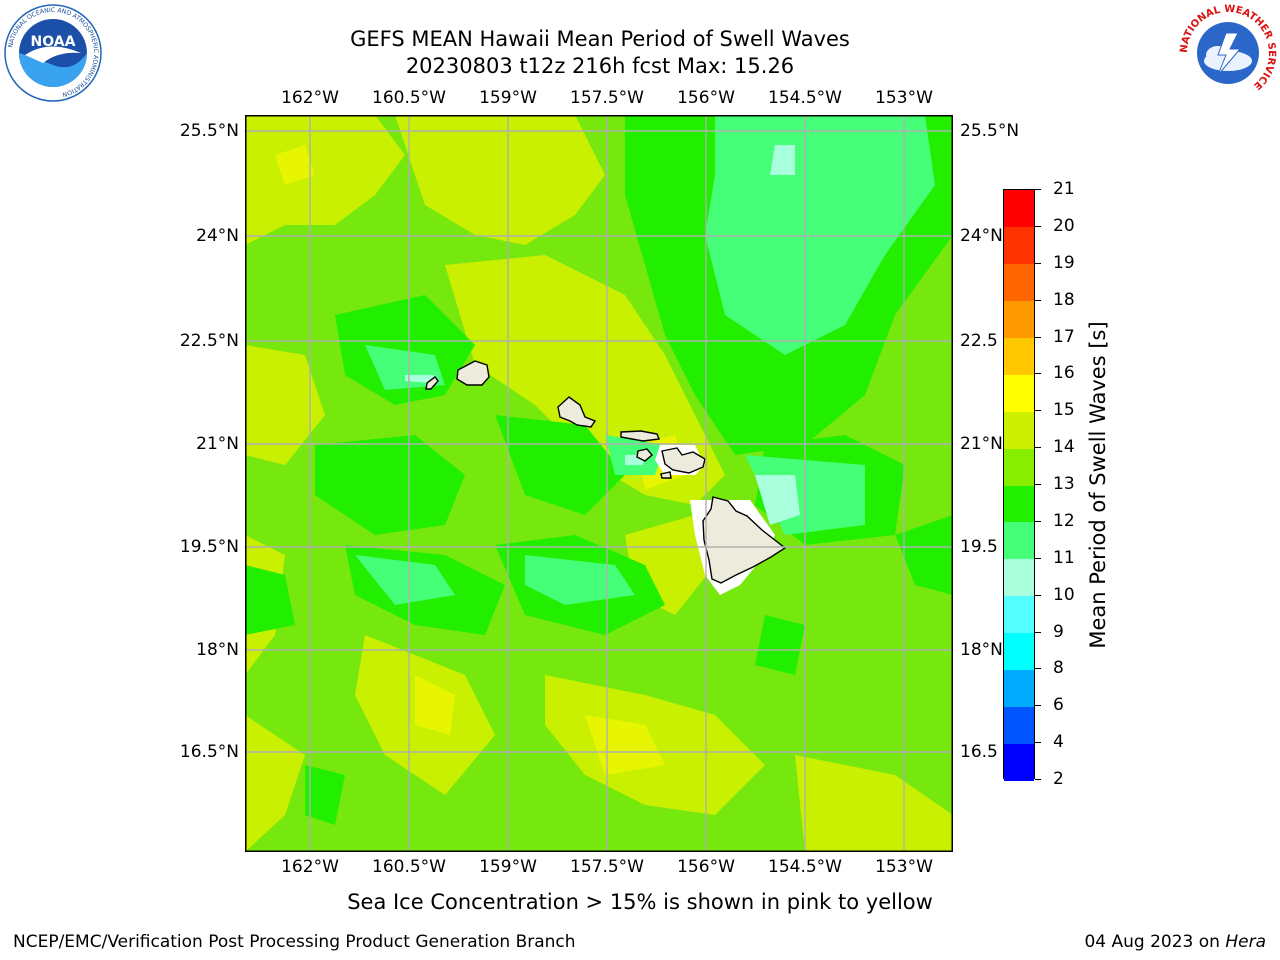 Image resolution: width=1280 pixels, height=960 pixels. I want to click on island-hawaii, so click(744, 540).